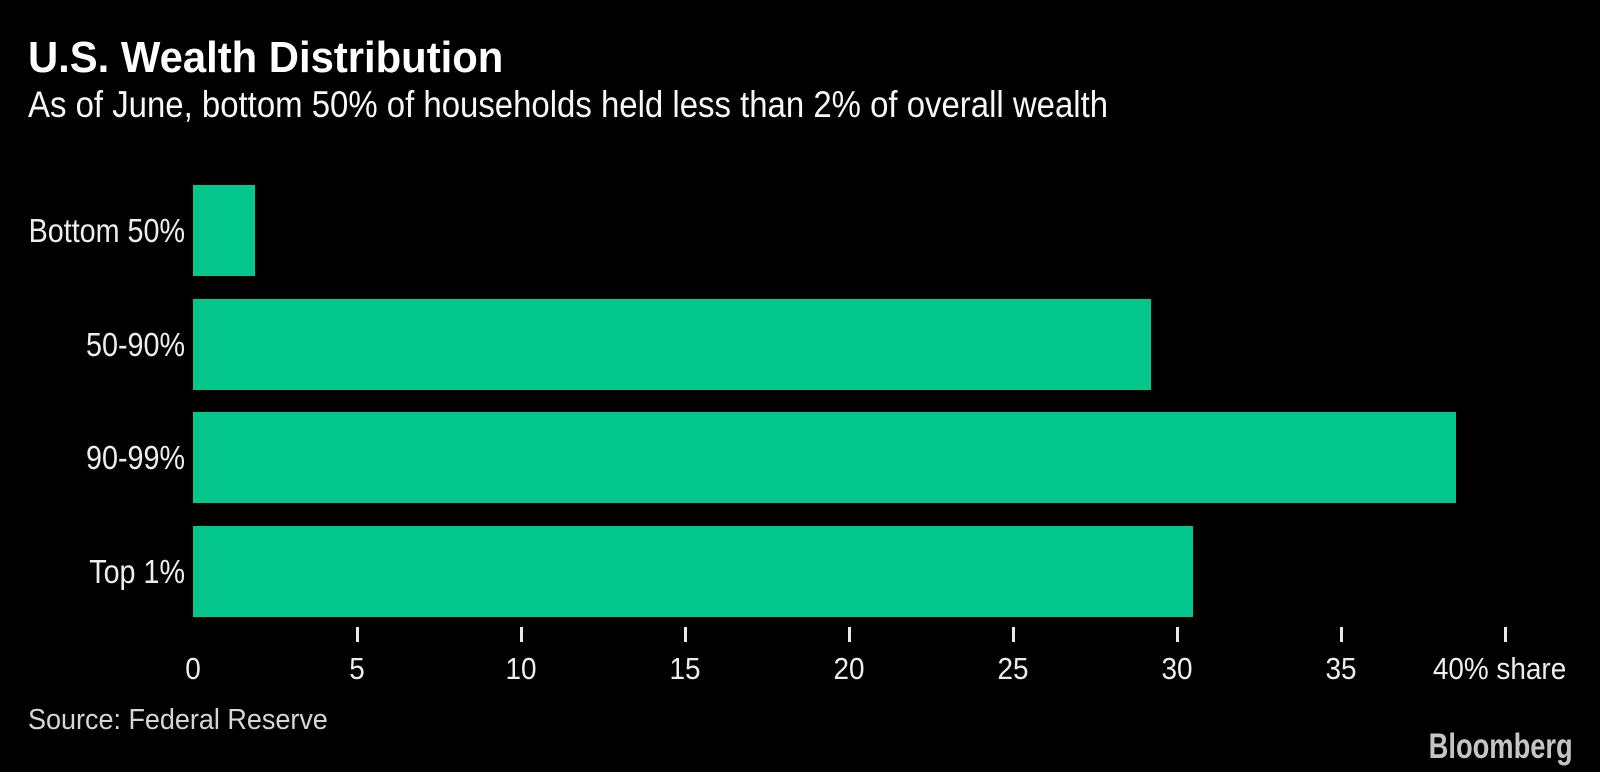  What do you see at coordinates (178, 720) in the screenshot?
I see `source-note: Source: Federal Reserve` at bounding box center [178, 720].